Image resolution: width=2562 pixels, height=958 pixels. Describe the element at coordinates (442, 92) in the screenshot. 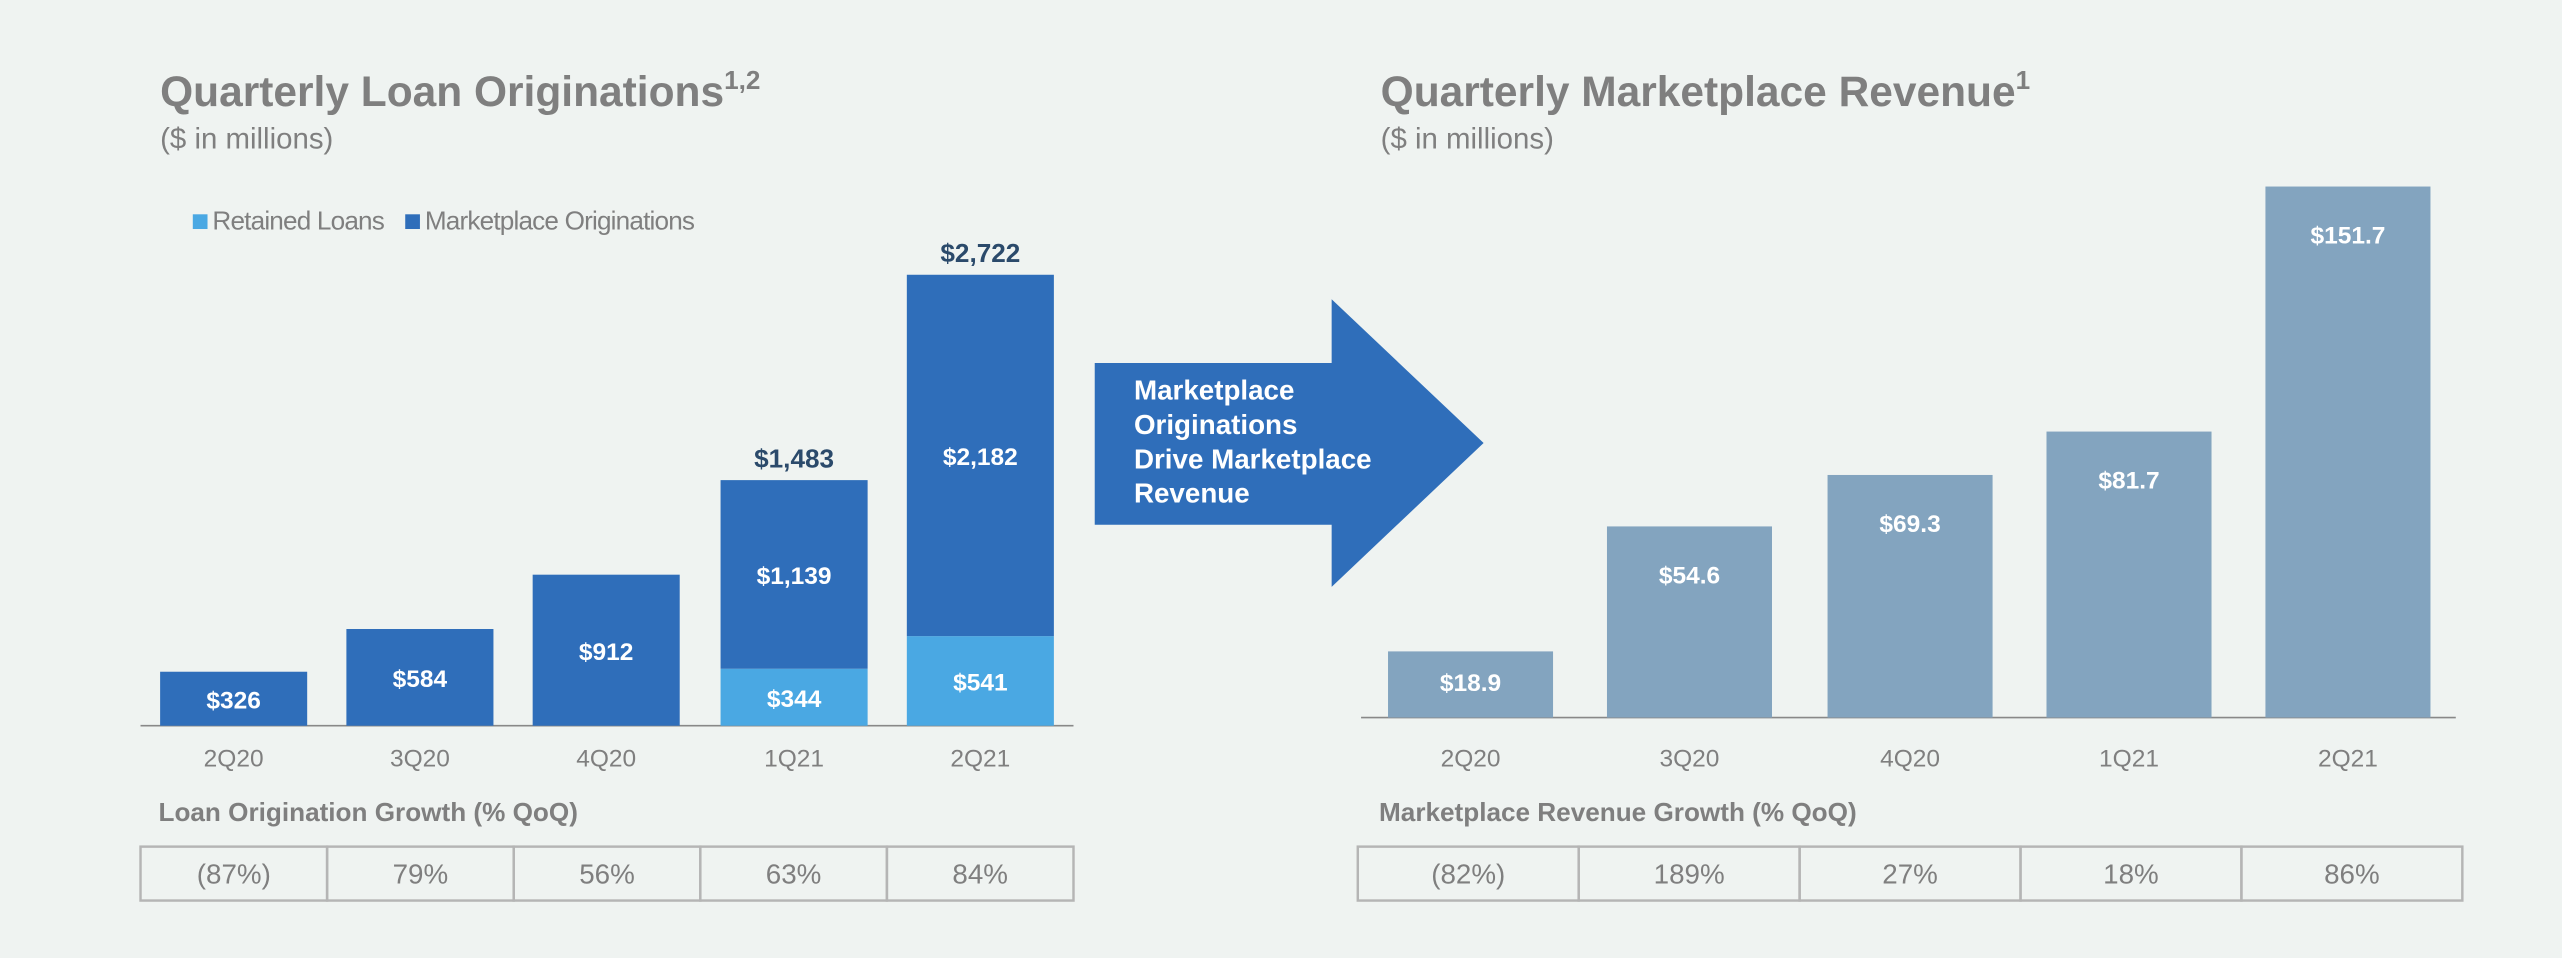

I see `title-text: Quarterly Loan Originations` at that location.